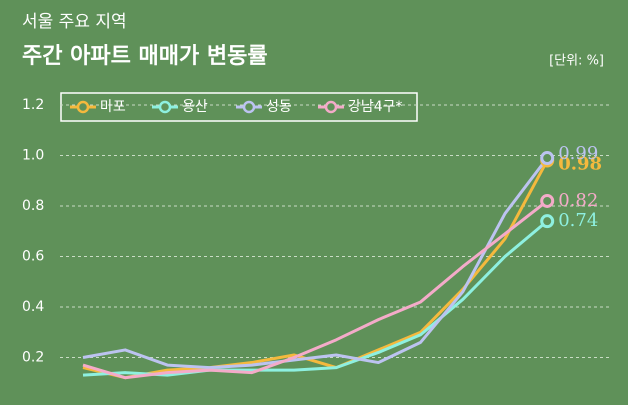 The height and width of the screenshot is (405, 628). Describe the element at coordinates (195, 107) in the screenshot. I see `legend-label: 용산` at that location.